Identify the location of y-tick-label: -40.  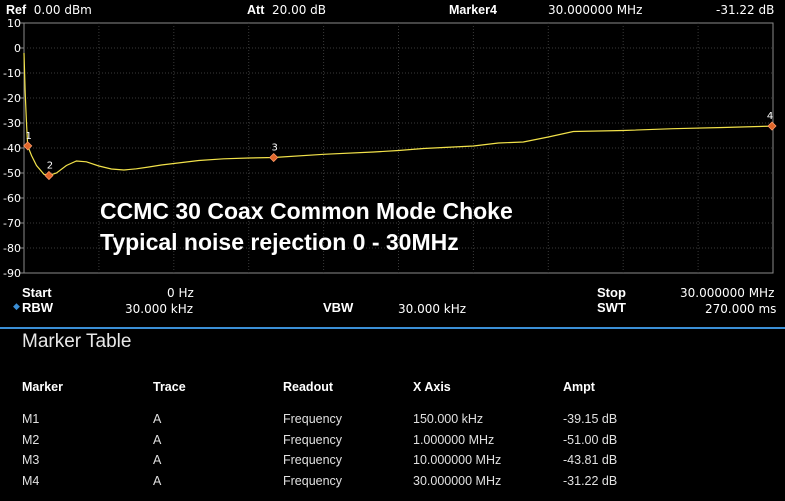
(12, 148).